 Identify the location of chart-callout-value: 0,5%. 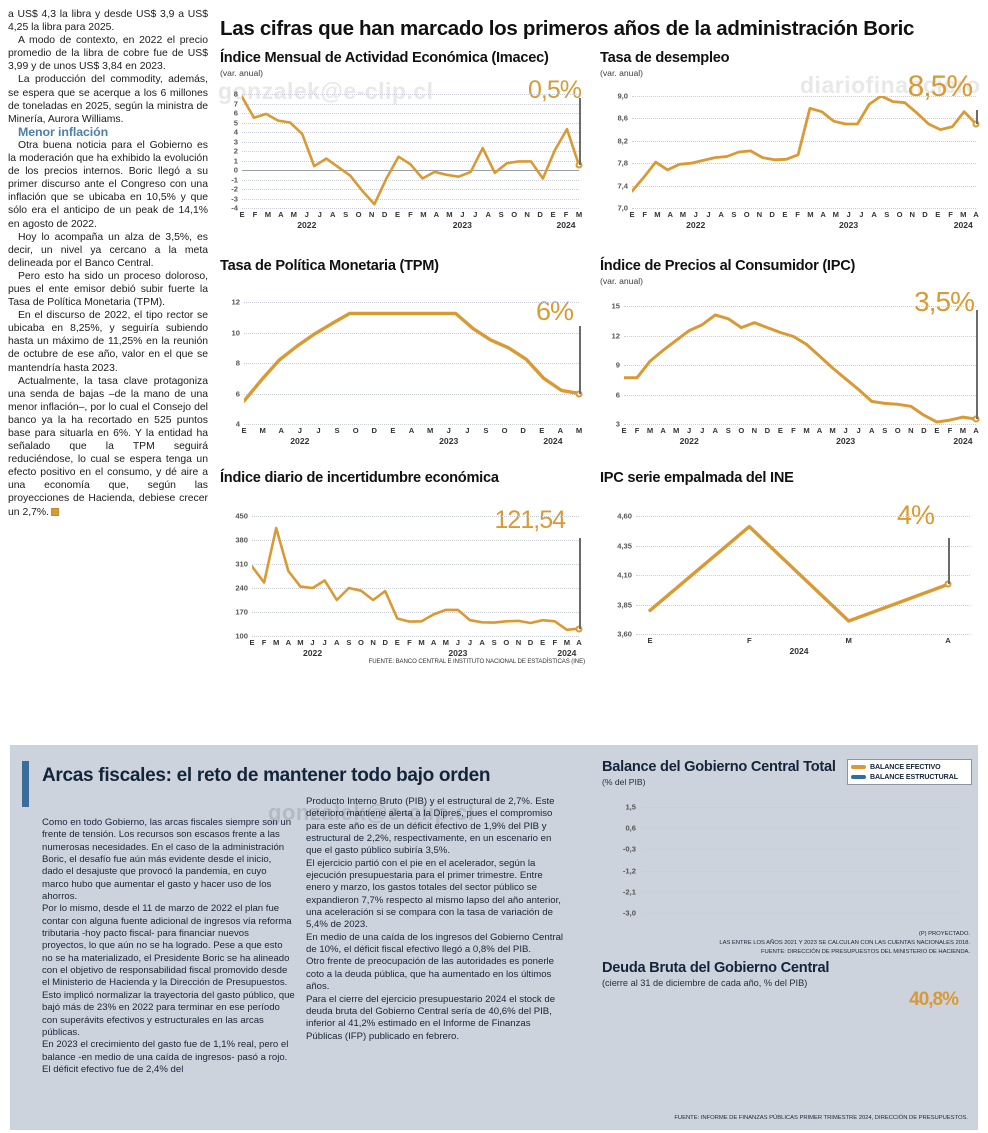
(555, 90).